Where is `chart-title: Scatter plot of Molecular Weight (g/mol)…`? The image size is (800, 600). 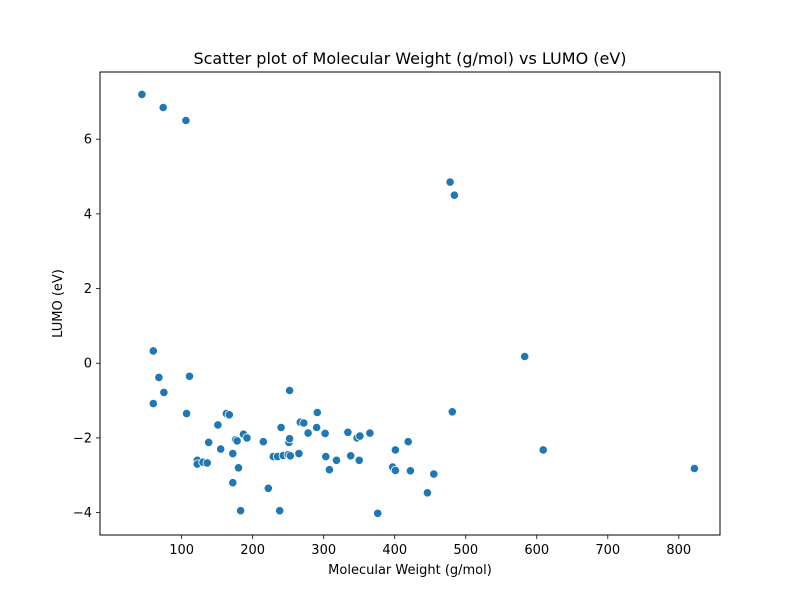 chart-title: Scatter plot of Molecular Weight (g/mol)… is located at coordinates (409, 58).